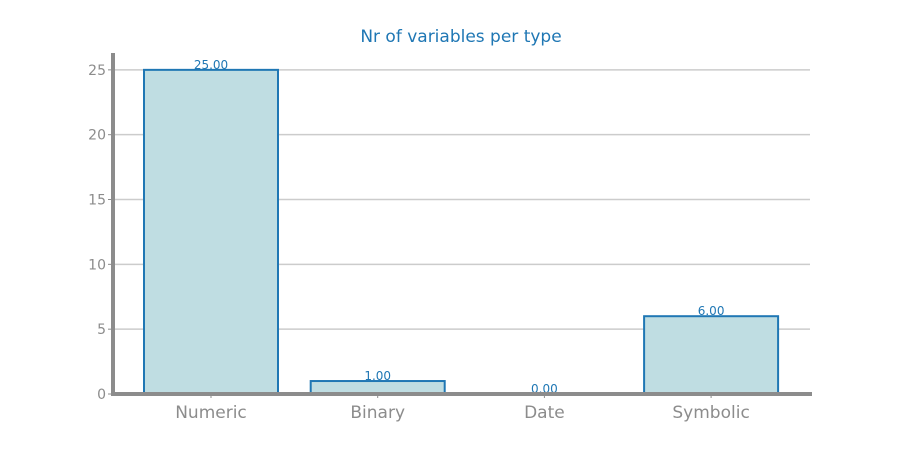  What do you see at coordinates (211, 232) in the screenshot?
I see `bar-numeric` at bounding box center [211, 232].